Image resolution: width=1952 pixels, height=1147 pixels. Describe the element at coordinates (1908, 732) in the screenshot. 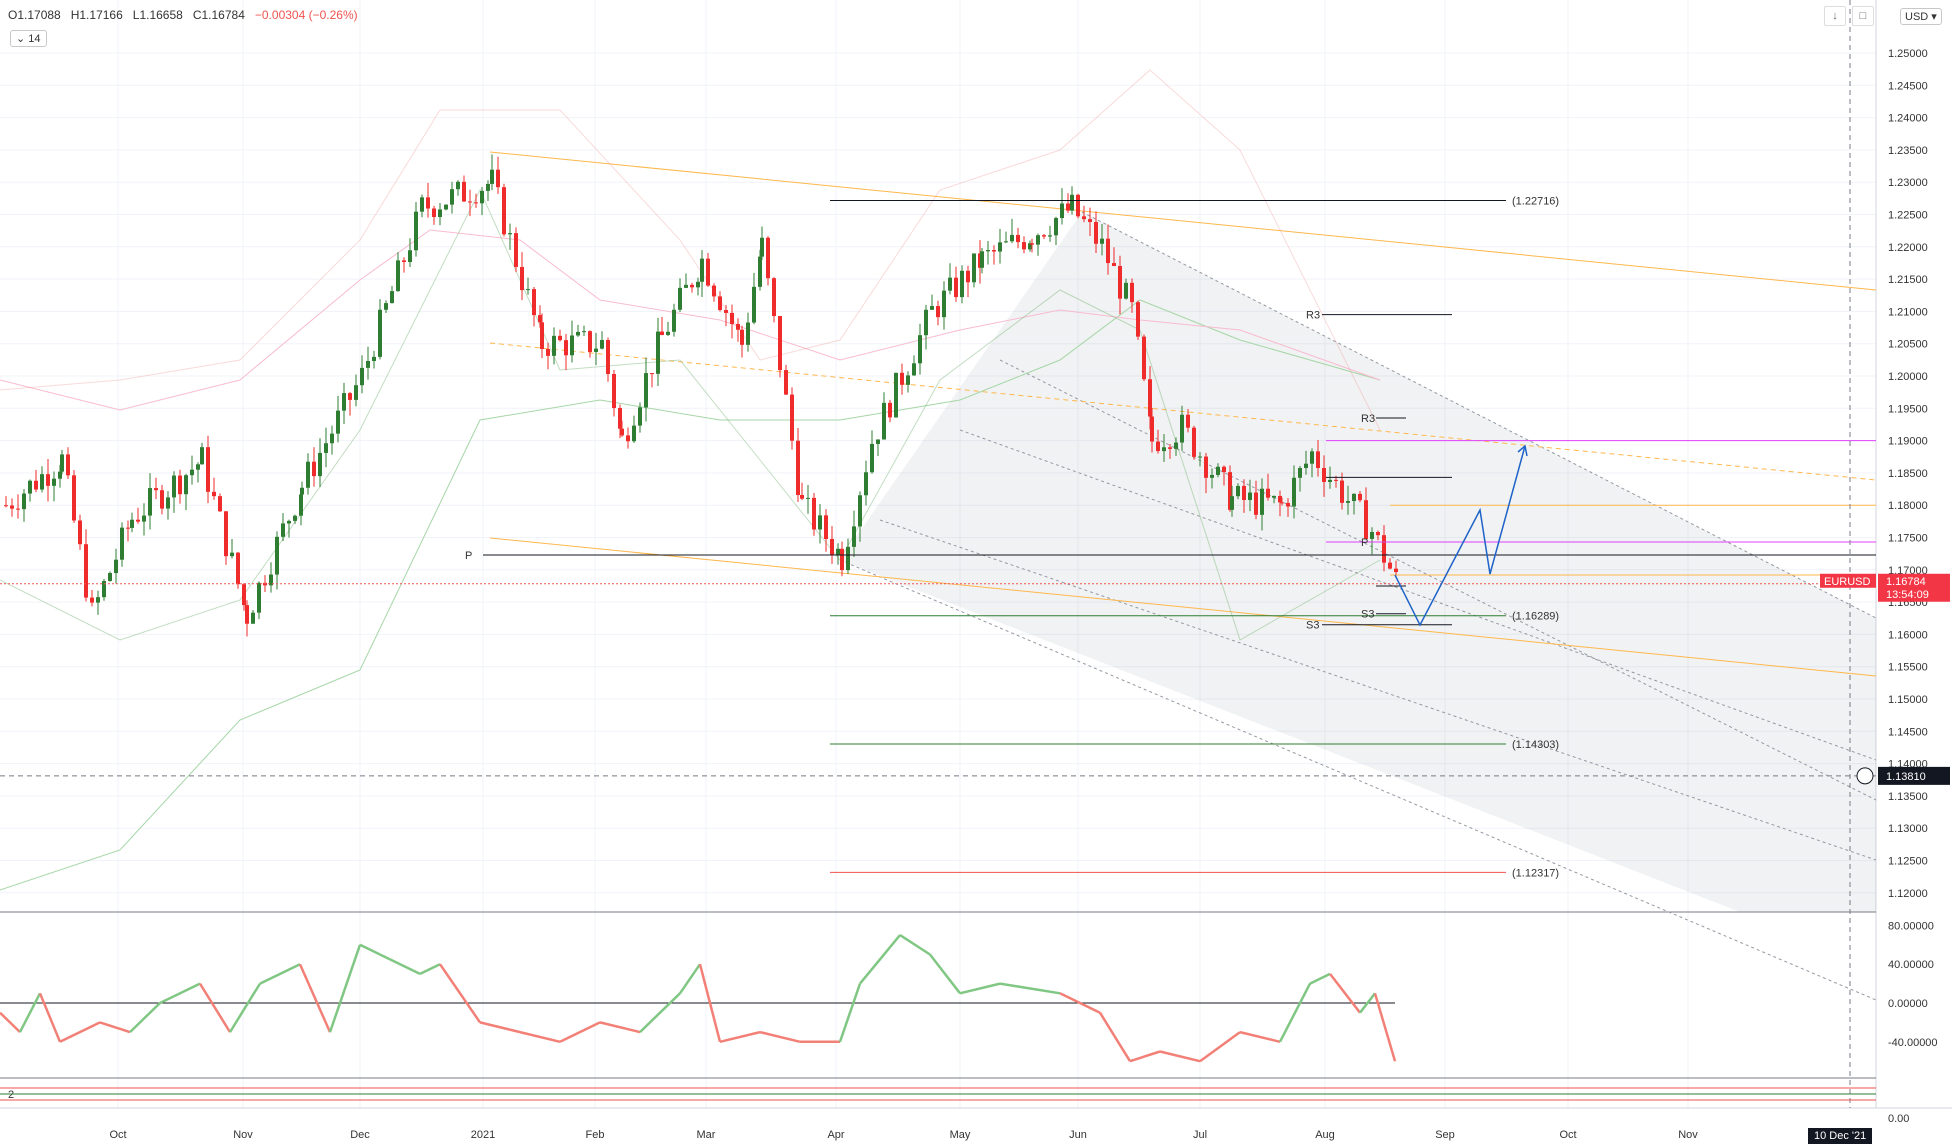

I see `price-axis-tick: 1.14500` at that location.